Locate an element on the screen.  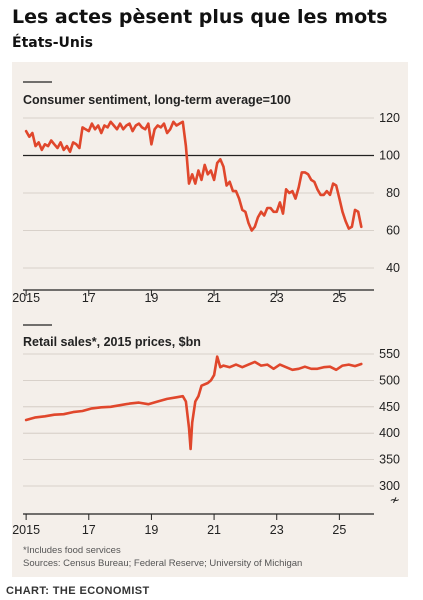
c1-xtick-label-2015: 2015 is located at coordinates (26, 298).